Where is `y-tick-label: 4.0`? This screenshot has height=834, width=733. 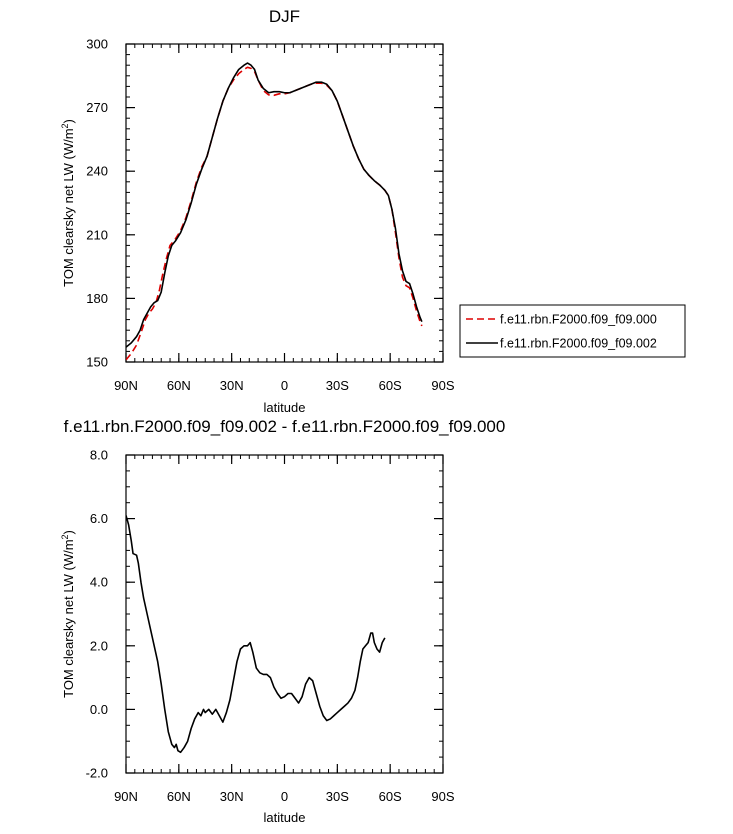
y-tick-label: 4.0 is located at coordinates (99, 582).